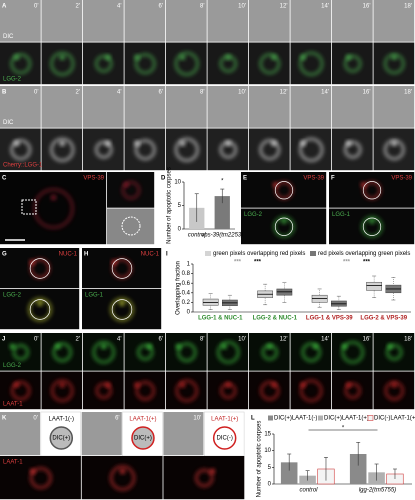 This screenshot has width=415, height=500. Describe the element at coordinates (189, 265) in the screenshot. I see `label: 1` at that location.